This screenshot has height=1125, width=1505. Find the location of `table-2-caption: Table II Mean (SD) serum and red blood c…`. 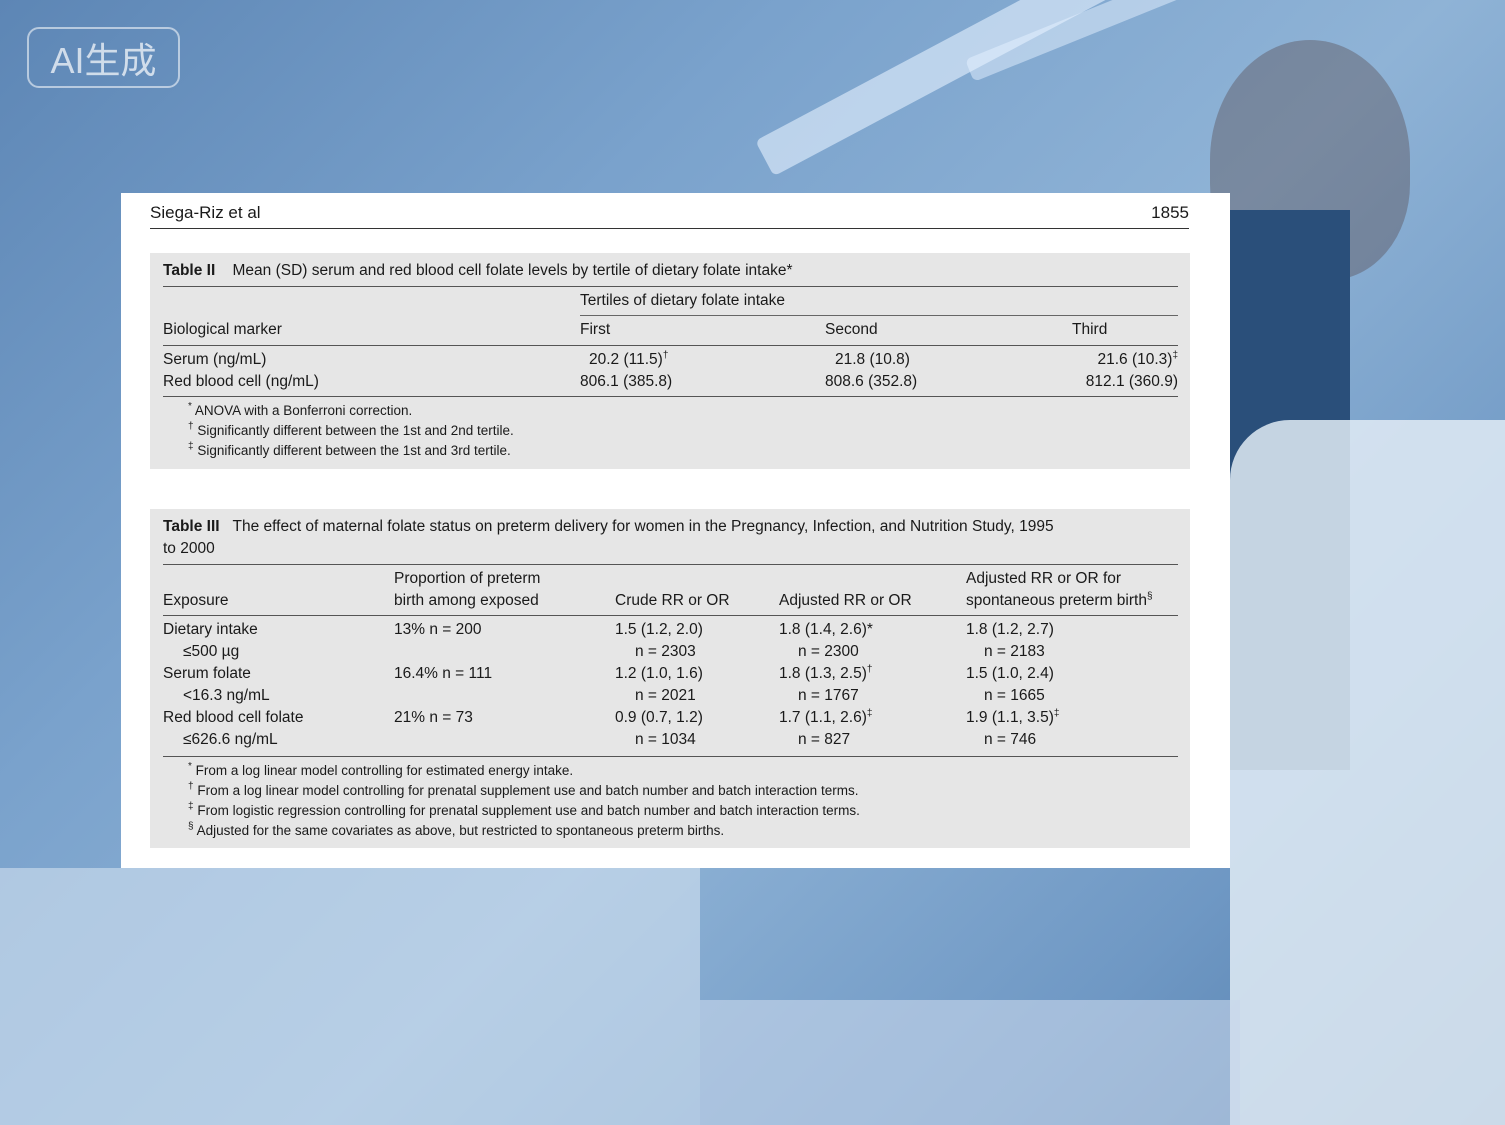

table-2-caption: Table II Mean (SD) serum and red blood c… is located at coordinates (478, 271).